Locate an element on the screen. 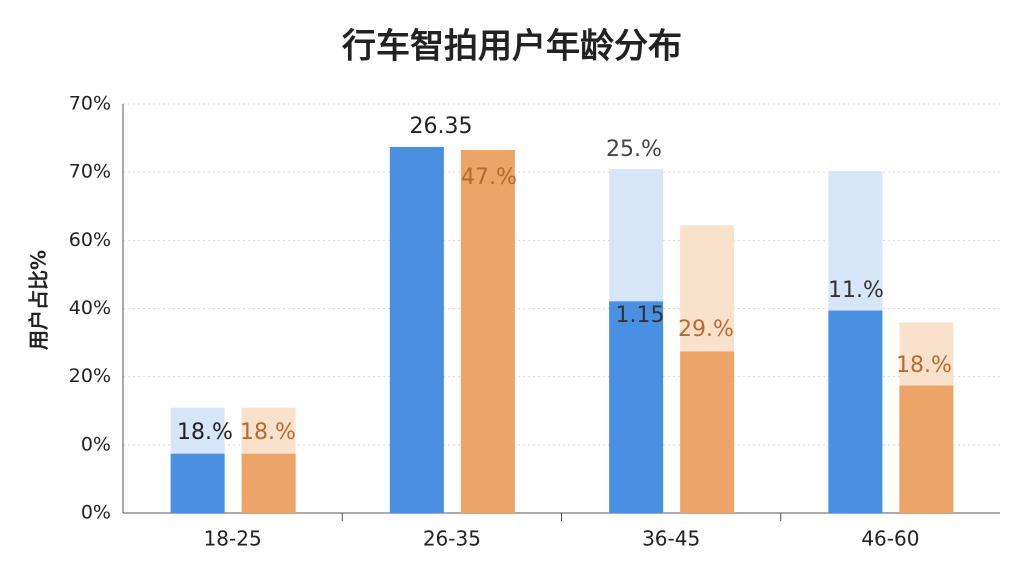  data-label: 11.% is located at coordinates (856, 290).